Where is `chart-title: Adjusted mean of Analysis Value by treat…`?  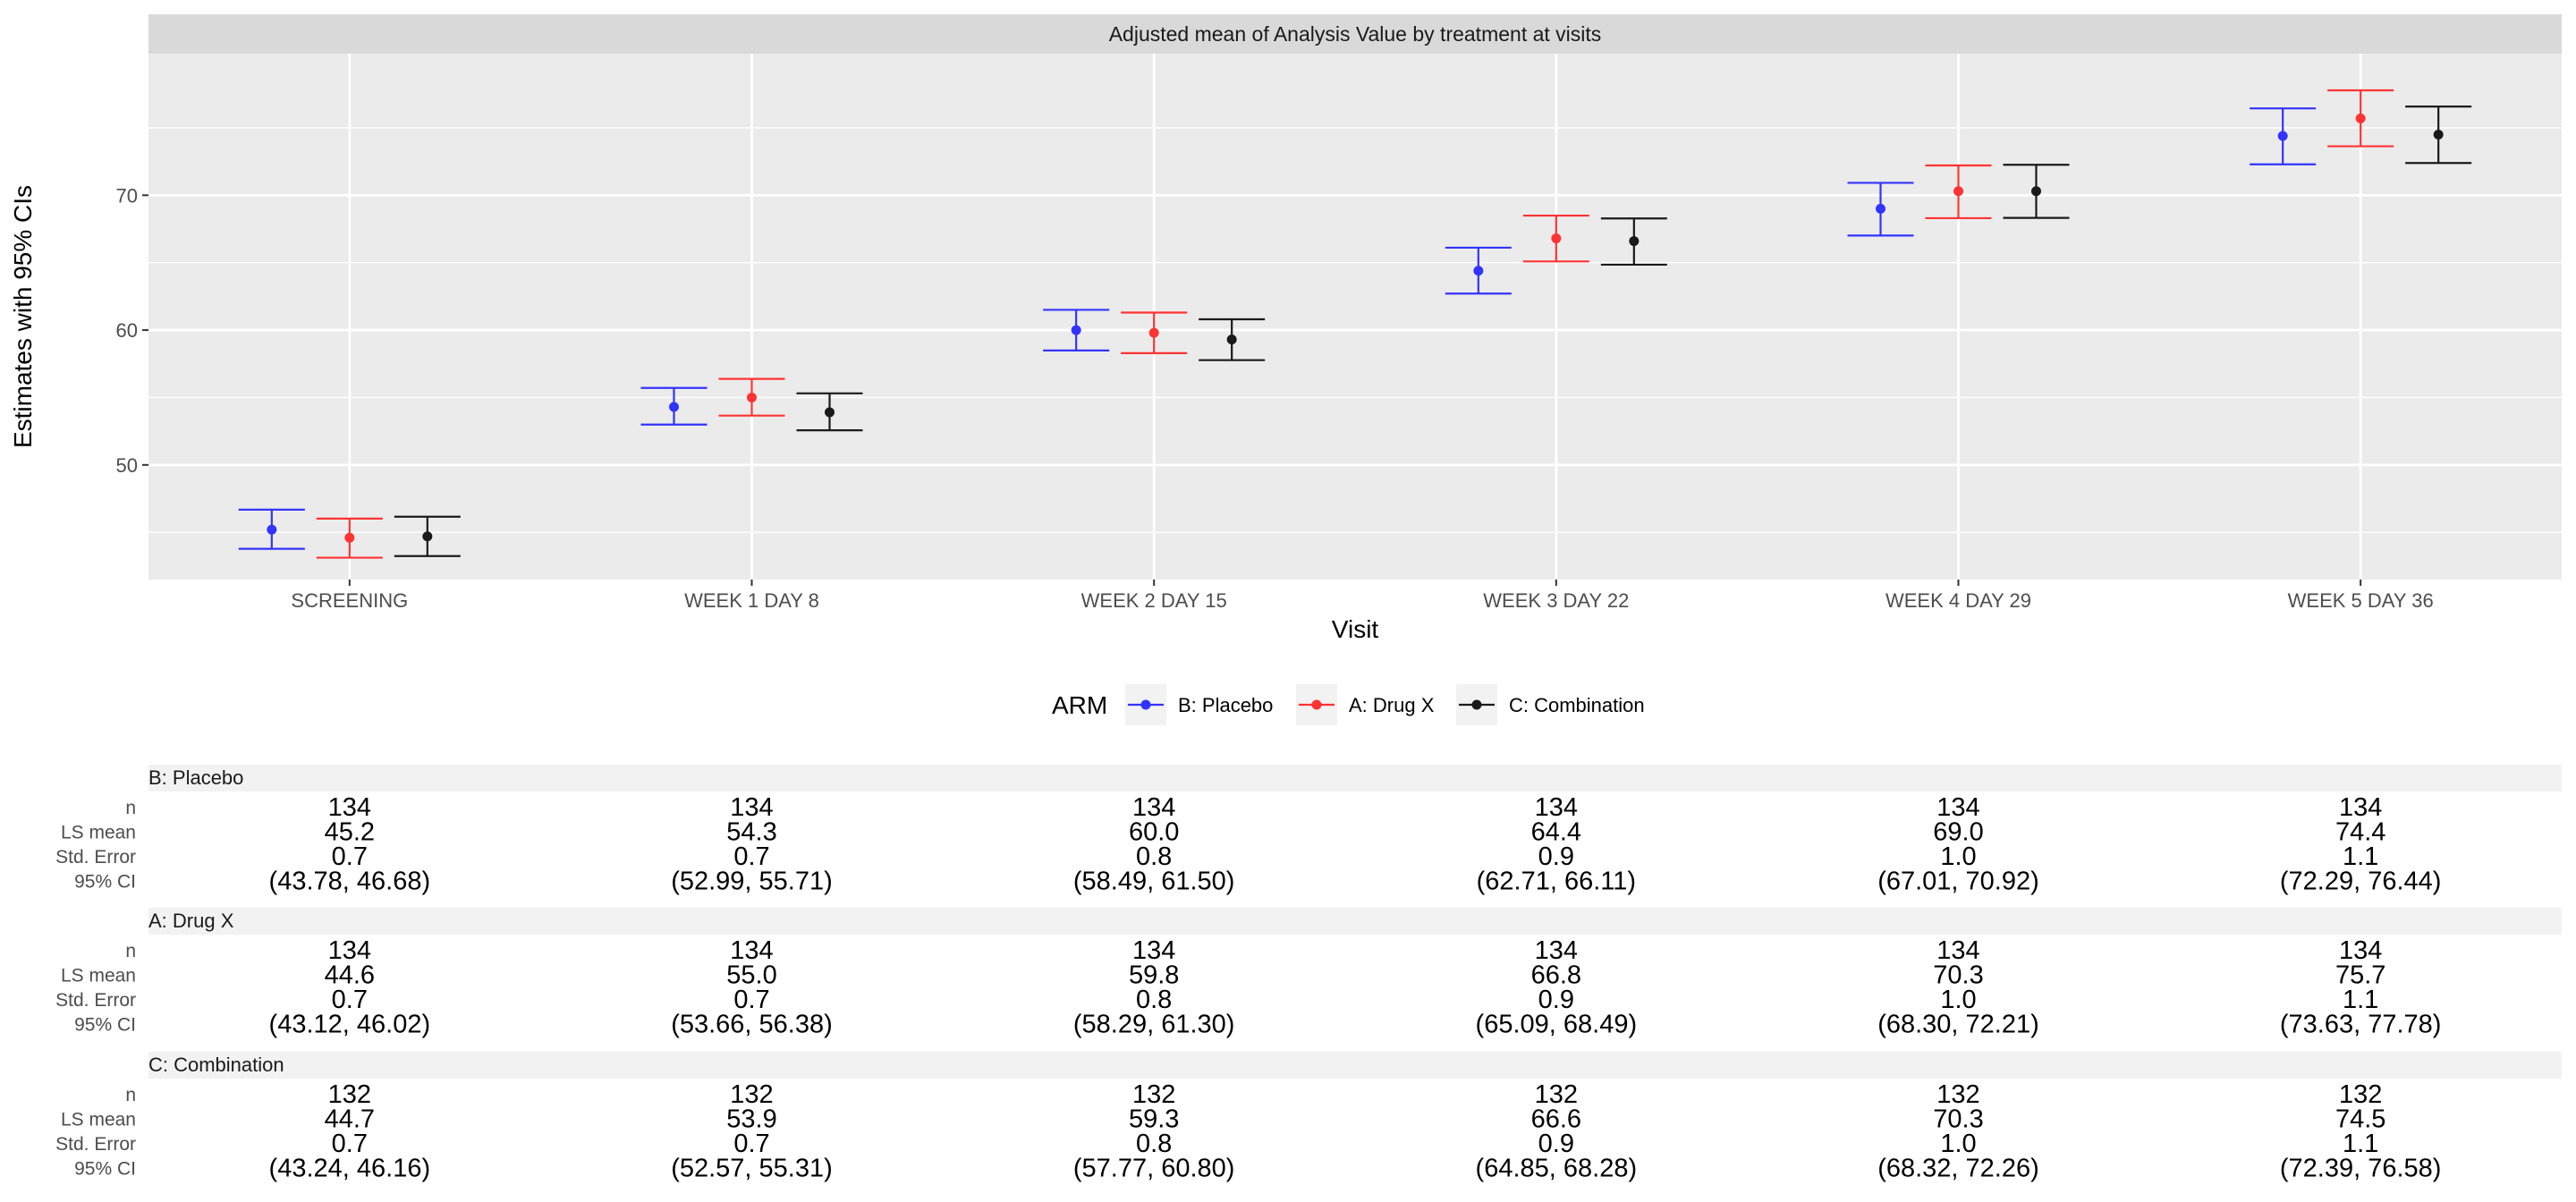 chart-title: Adjusted mean of Analysis Value by treat… is located at coordinates (1355, 34).